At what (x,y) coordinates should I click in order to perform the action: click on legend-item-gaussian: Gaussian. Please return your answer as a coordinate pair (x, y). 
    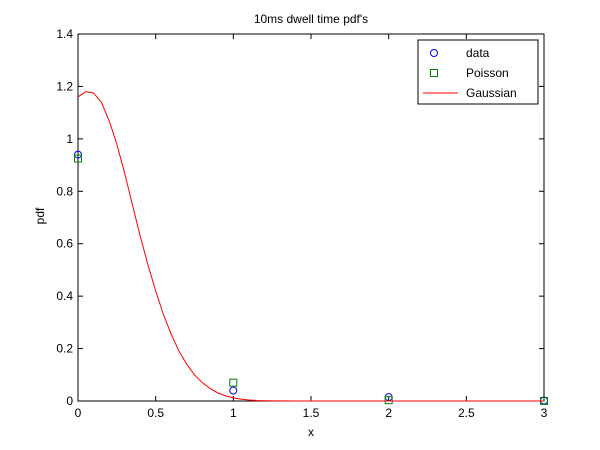
    Looking at the image, I should click on (470, 93).